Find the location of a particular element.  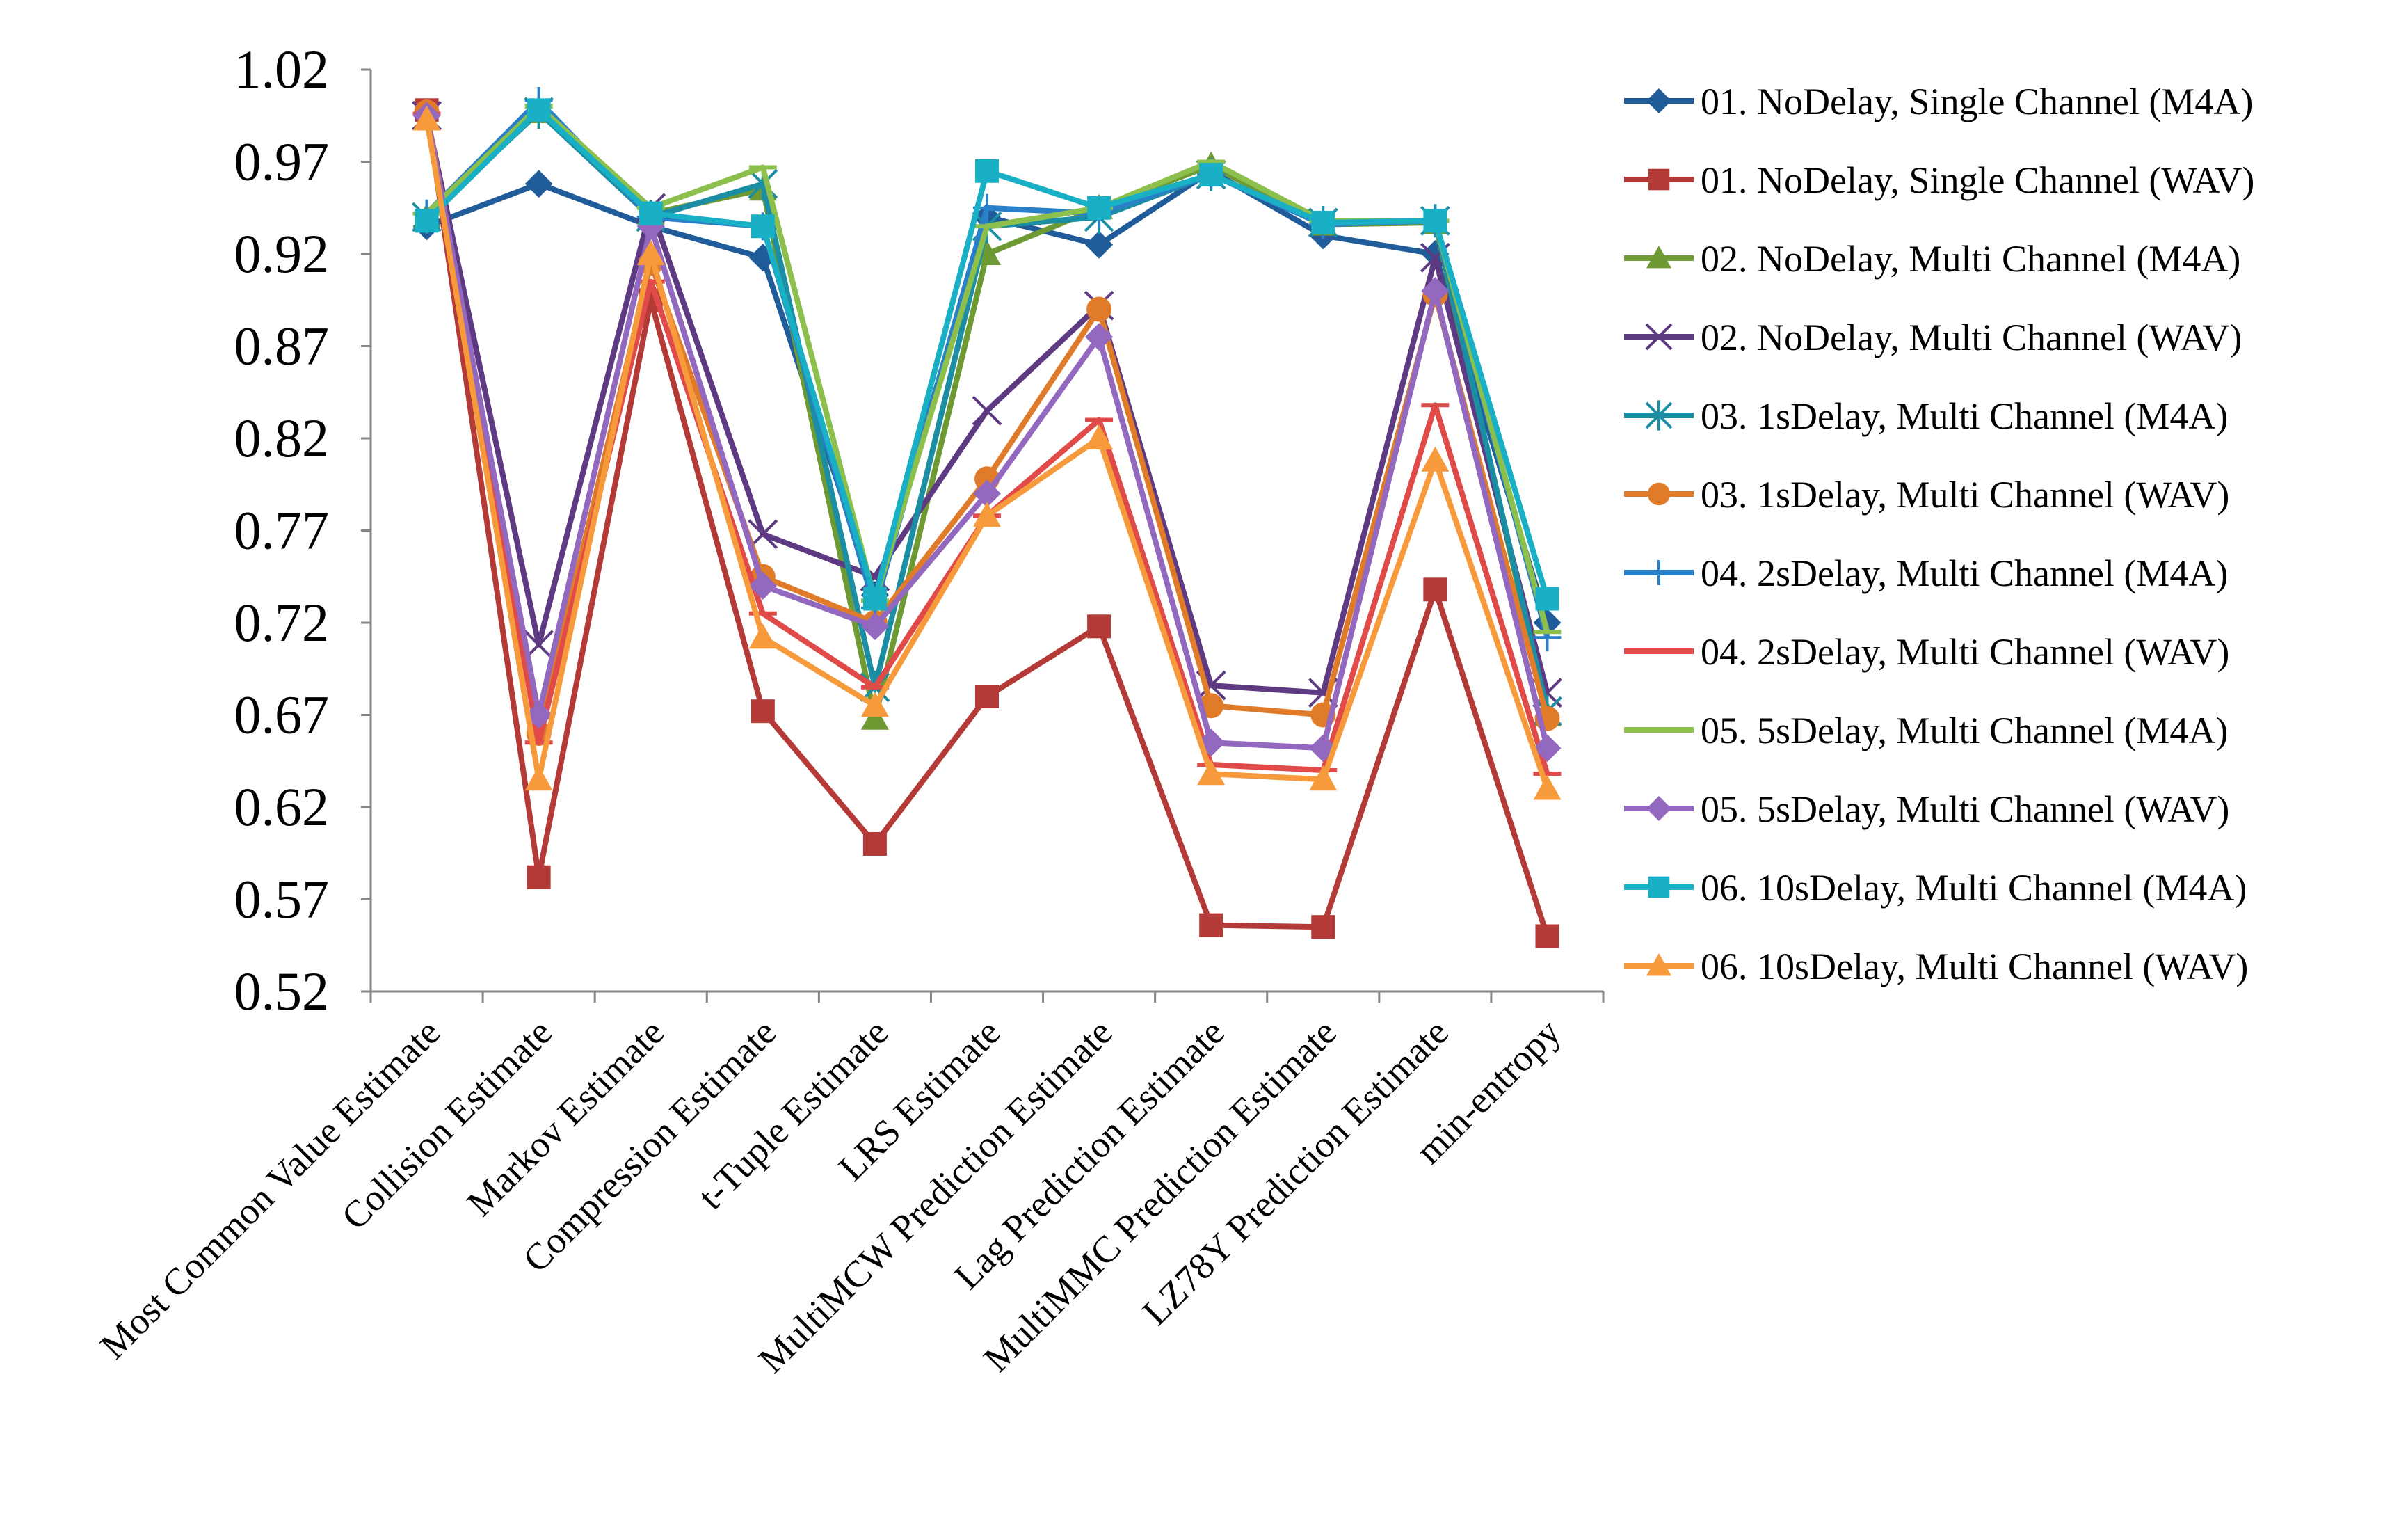

legend-label: 05. 5sDelay, Multi Channel (M4A) is located at coordinates (1964, 730).